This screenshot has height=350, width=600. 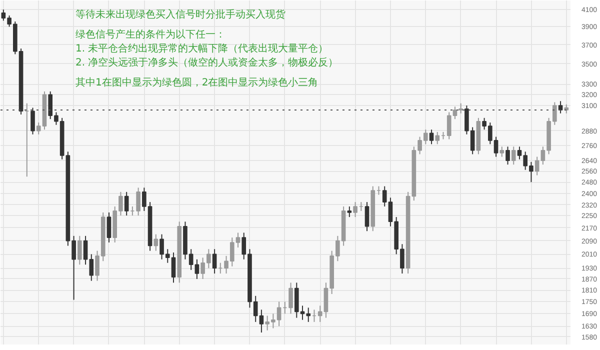 What do you see at coordinates (151, 34) in the screenshot?
I see `annotation: 绿色信号产生的条件为以下任一：` at bounding box center [151, 34].